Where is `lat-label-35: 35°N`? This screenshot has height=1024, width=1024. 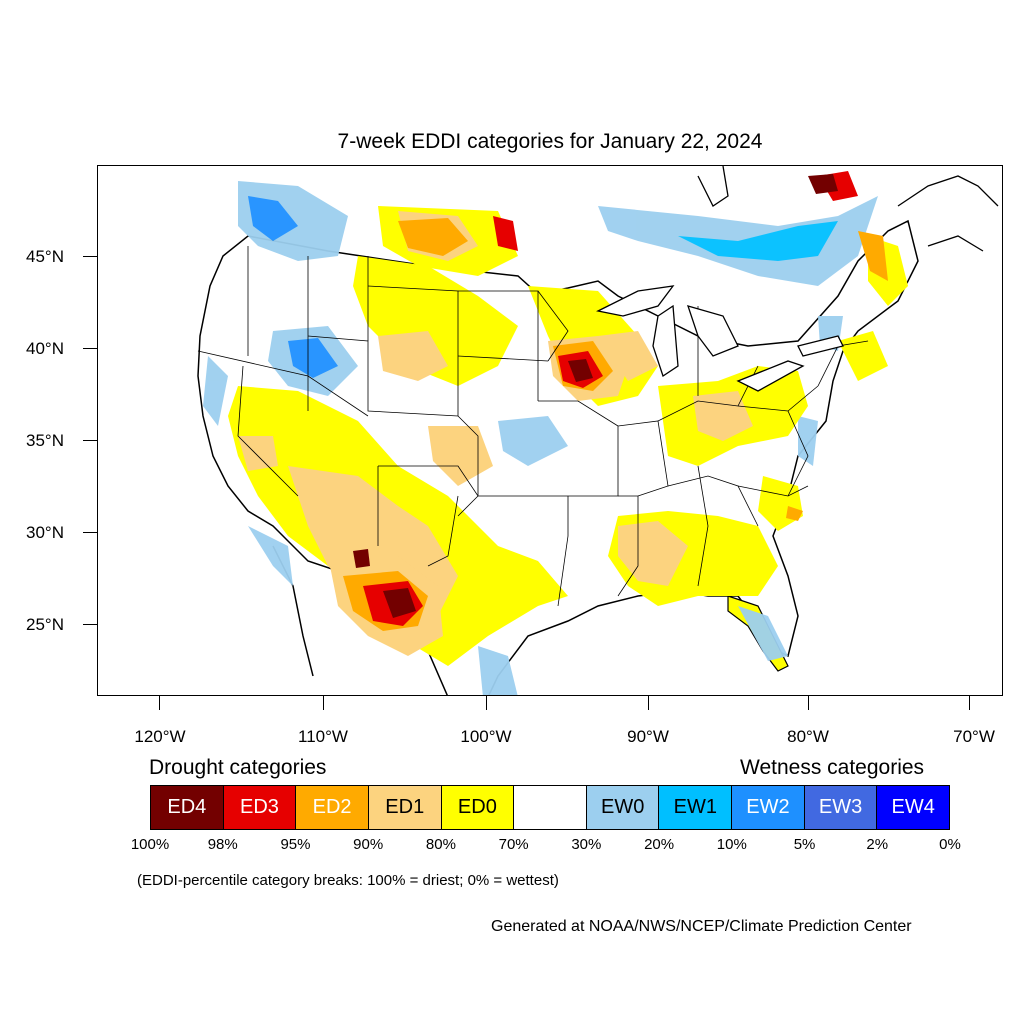
lat-label-35: 35°N is located at coordinates (45, 440).